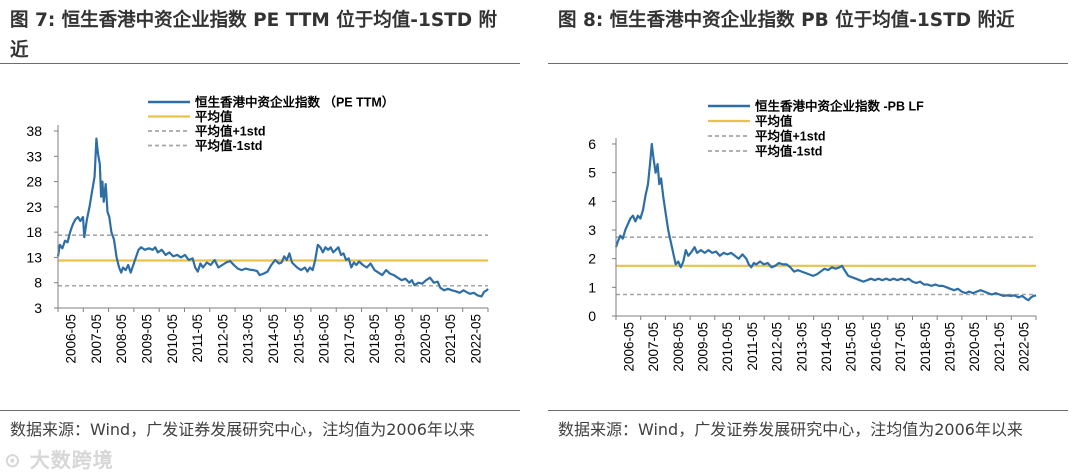  What do you see at coordinates (34, 257) in the screenshot?
I see `y-tick-label: 13` at bounding box center [34, 257].